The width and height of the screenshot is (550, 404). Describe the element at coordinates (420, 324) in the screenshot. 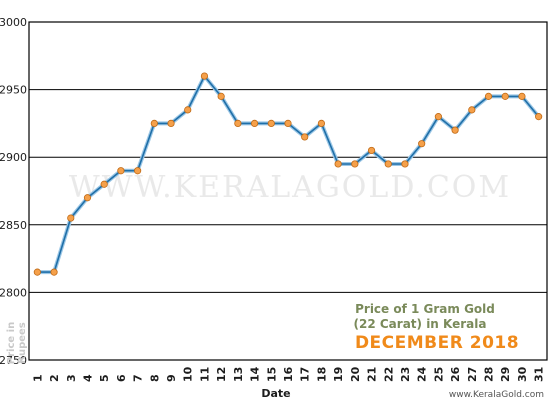

I see `chart-title-line2: (22 Carat) in Kerala` at that location.